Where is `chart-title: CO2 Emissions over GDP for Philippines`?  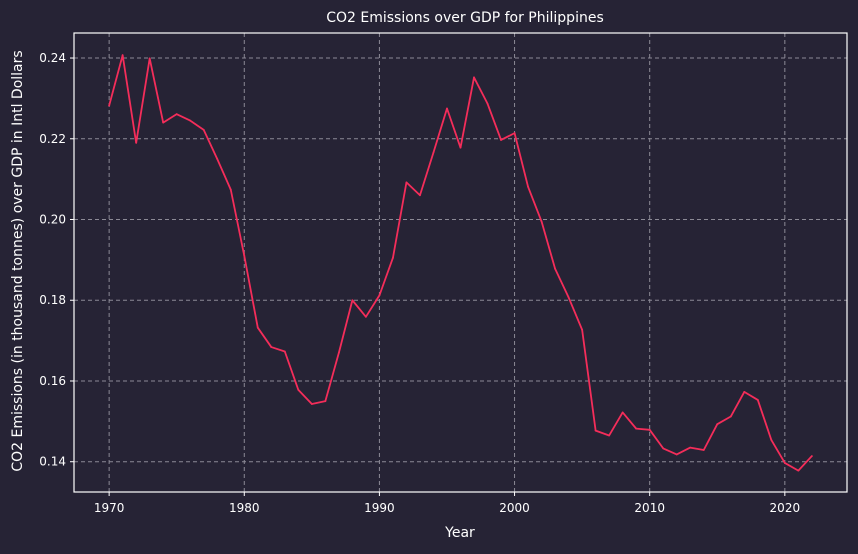 chart-title: CO2 Emissions over GDP for Philippines is located at coordinates (465, 18).